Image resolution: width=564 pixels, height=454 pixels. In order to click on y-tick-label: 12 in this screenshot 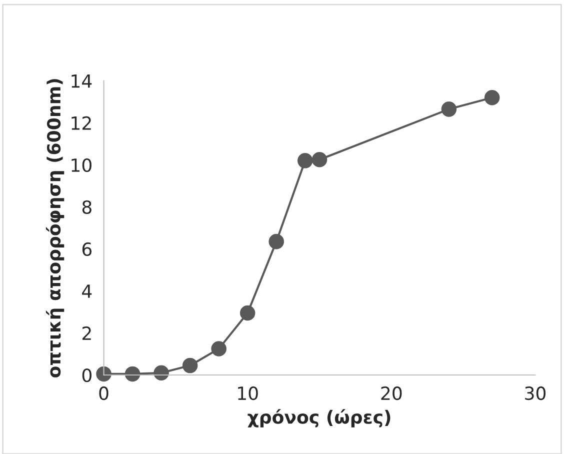, I will do `click(81, 123)`.